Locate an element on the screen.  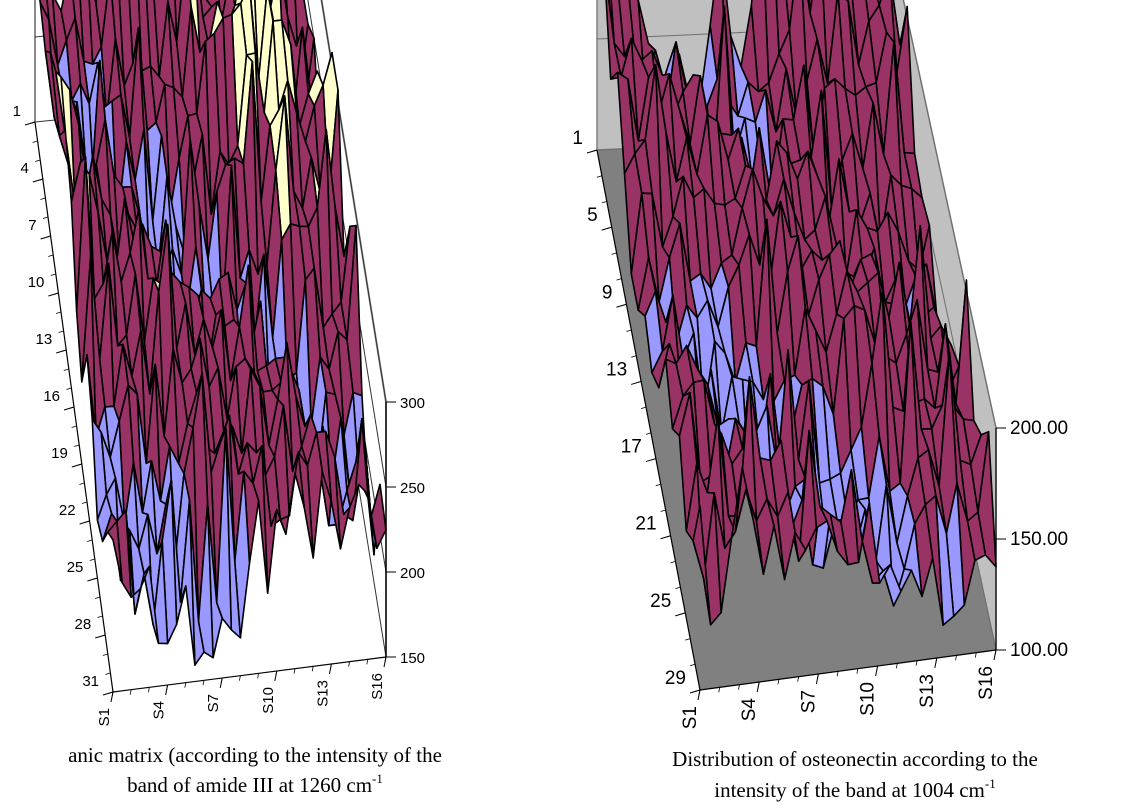
chart-2-caption-sup: -1 is located at coordinates (990, 783).